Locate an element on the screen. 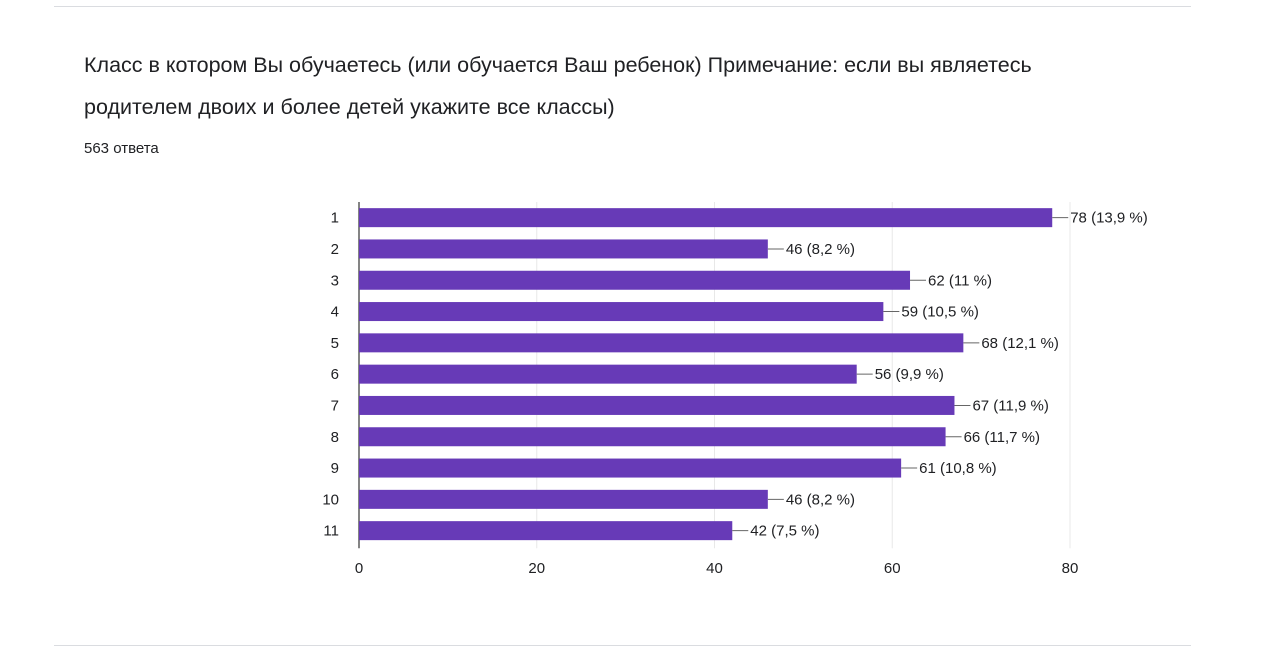  data-label: 68 (12,1 %) is located at coordinates (1020, 343).